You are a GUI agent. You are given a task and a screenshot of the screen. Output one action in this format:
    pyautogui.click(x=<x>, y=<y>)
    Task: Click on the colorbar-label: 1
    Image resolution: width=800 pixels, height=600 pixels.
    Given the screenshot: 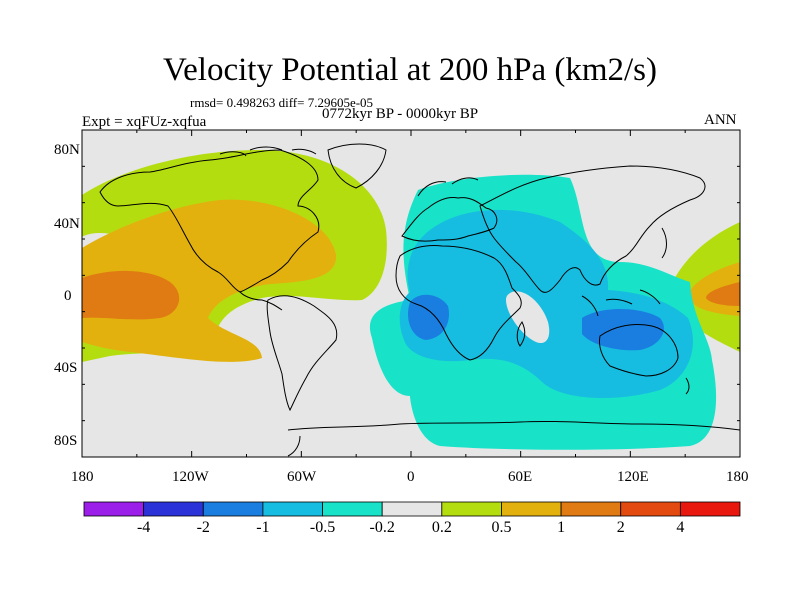 What is the action you would take?
    pyautogui.click(x=561, y=527)
    